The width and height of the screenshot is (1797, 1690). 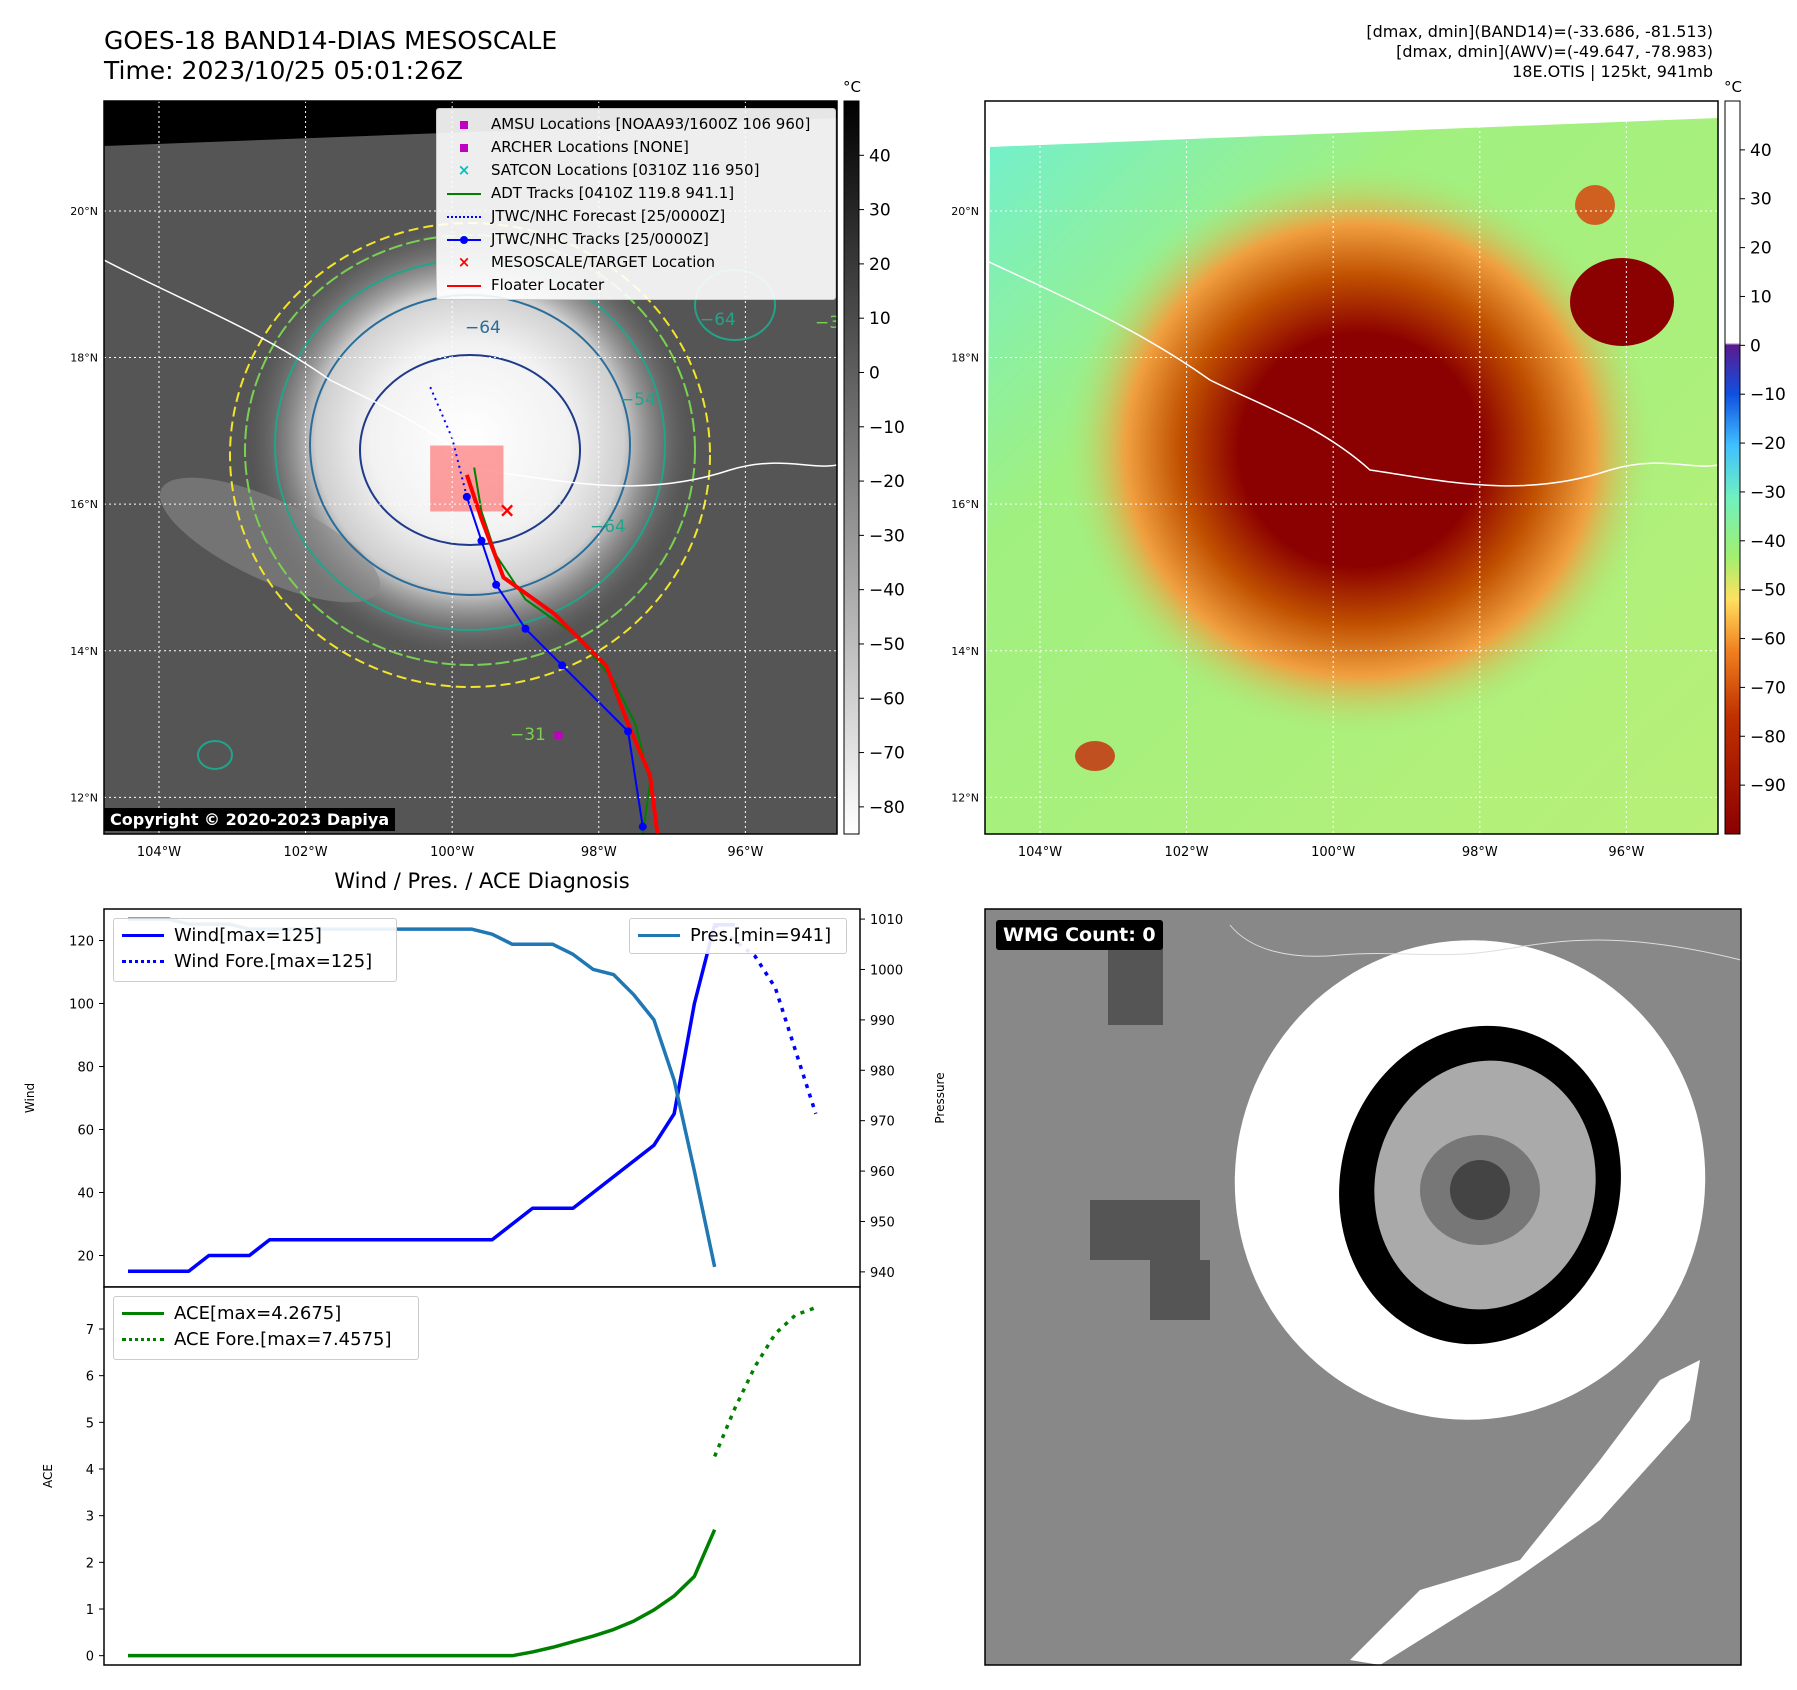 I want to click on target-location-marker: ×, so click(x=507, y=510).